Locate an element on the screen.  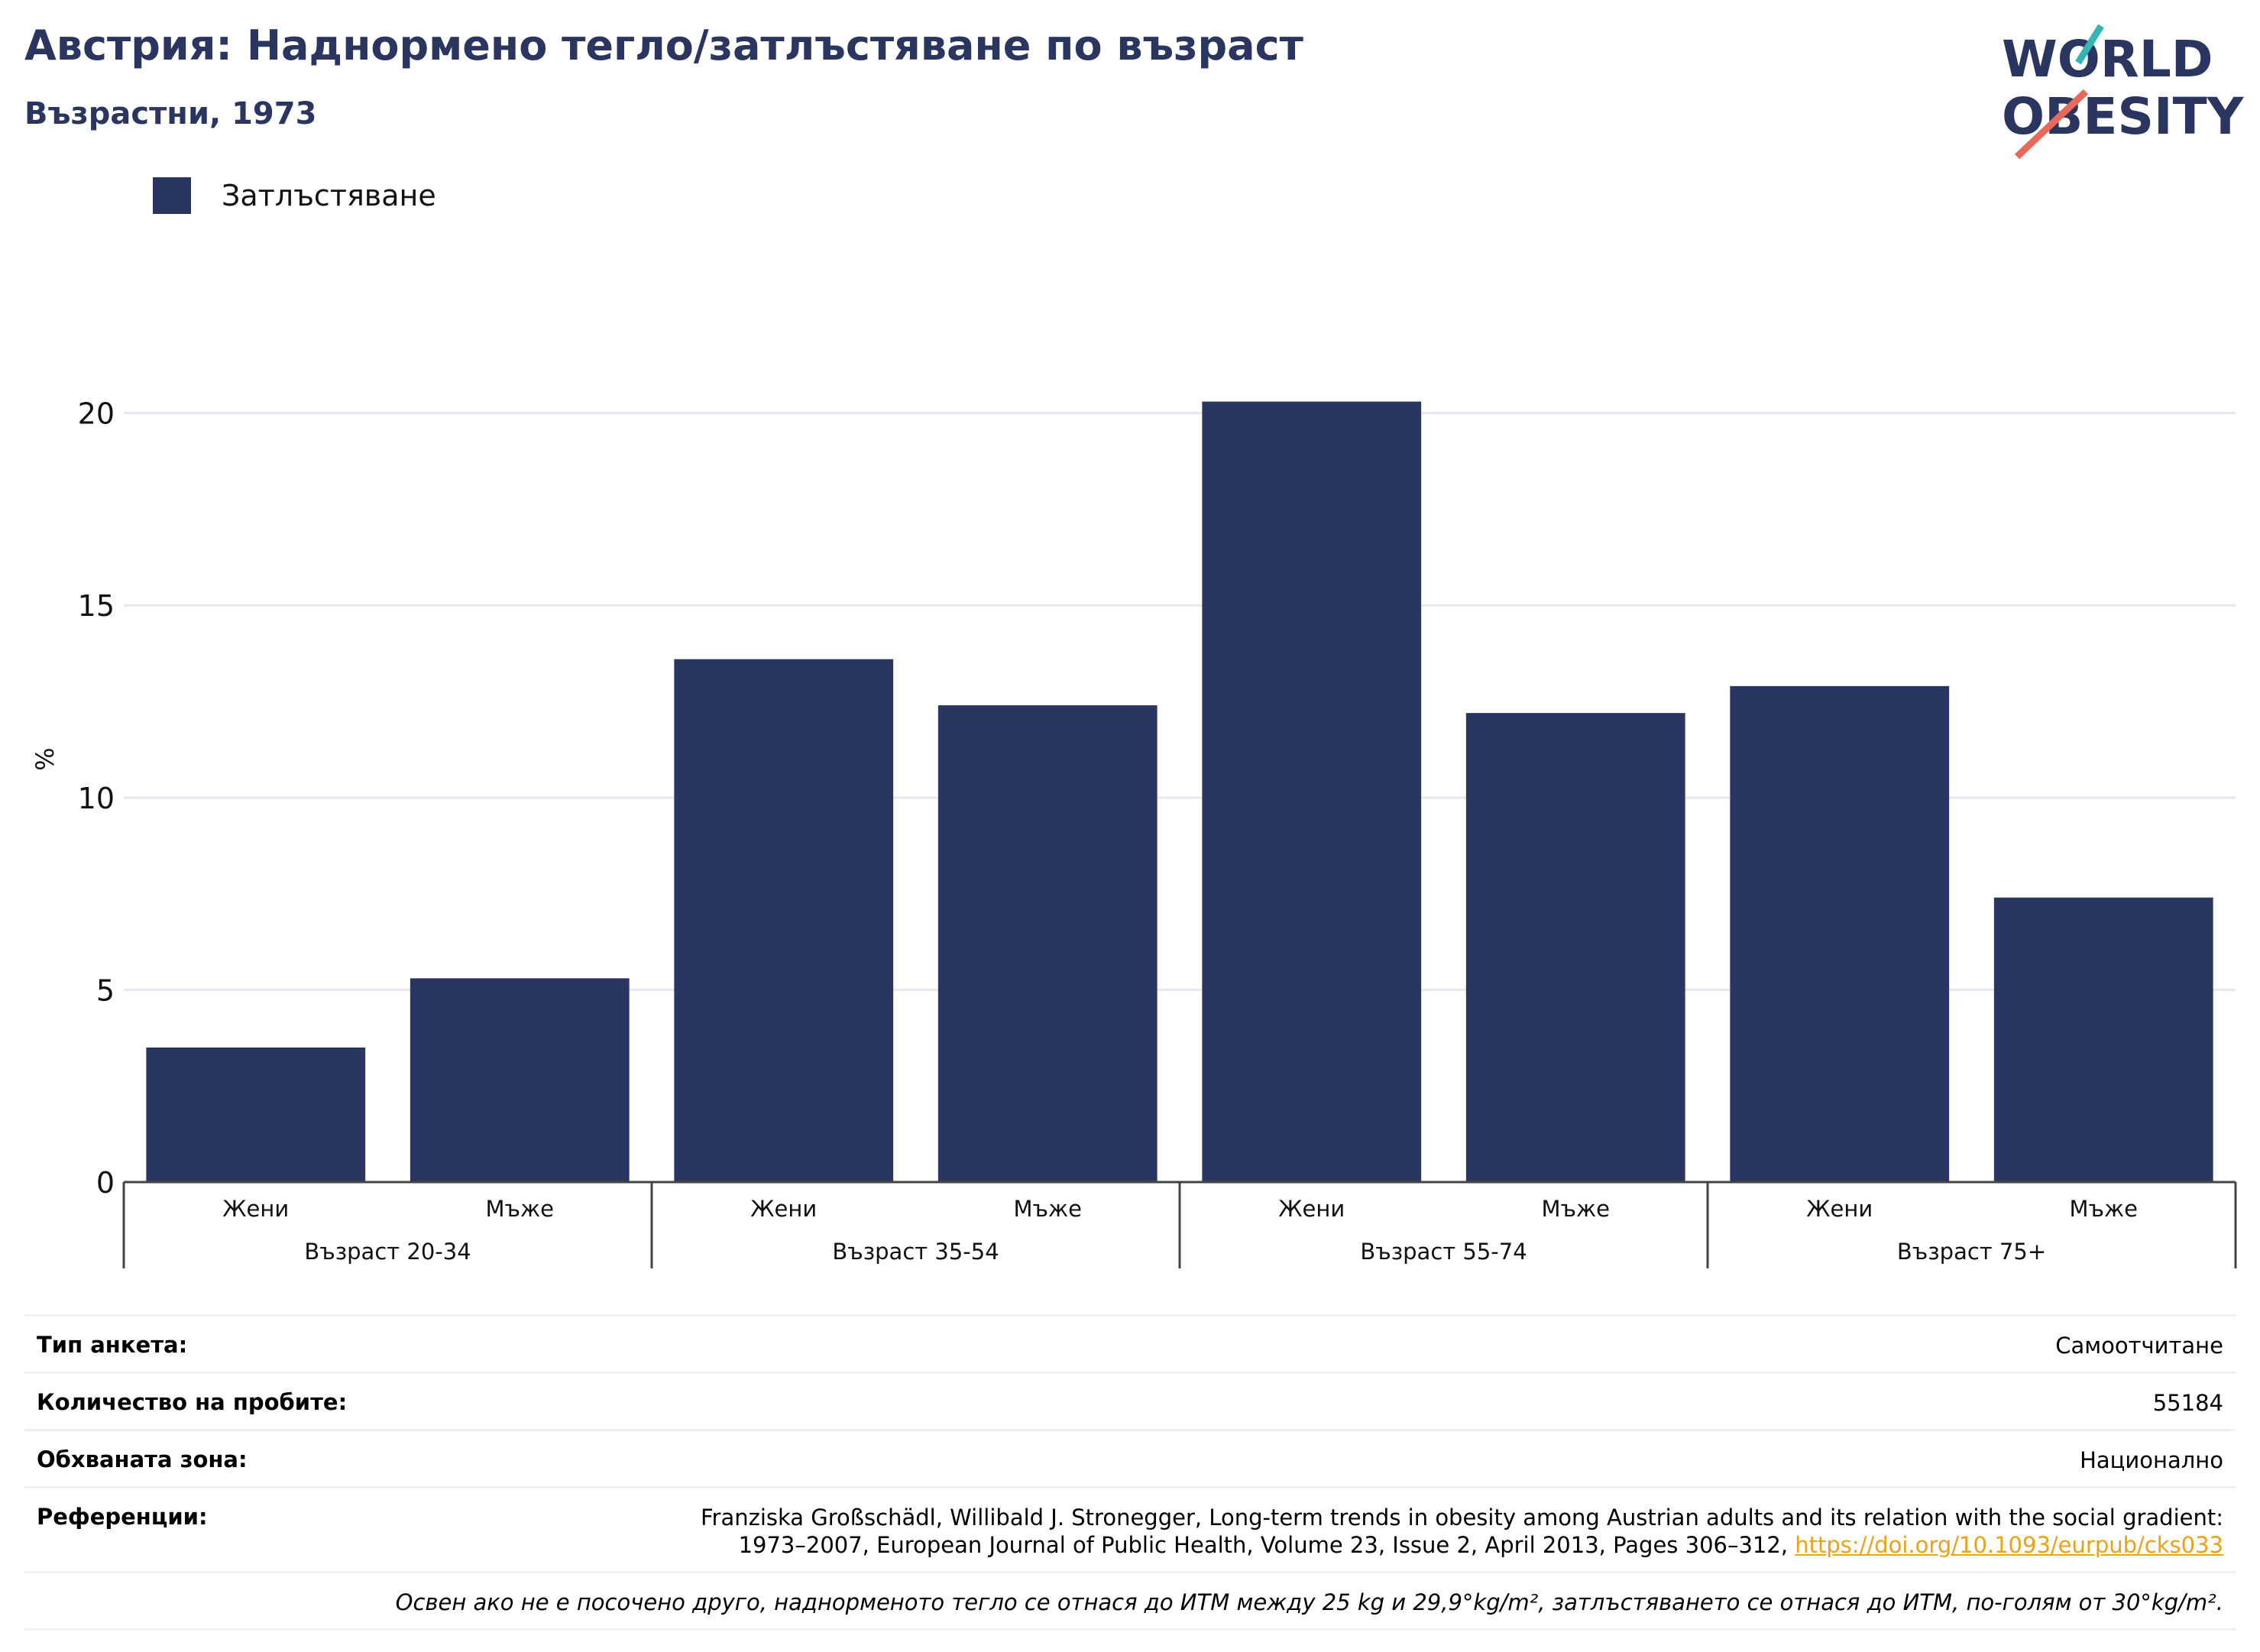
group-label: Възраст 35-54 is located at coordinates (915, 1252).